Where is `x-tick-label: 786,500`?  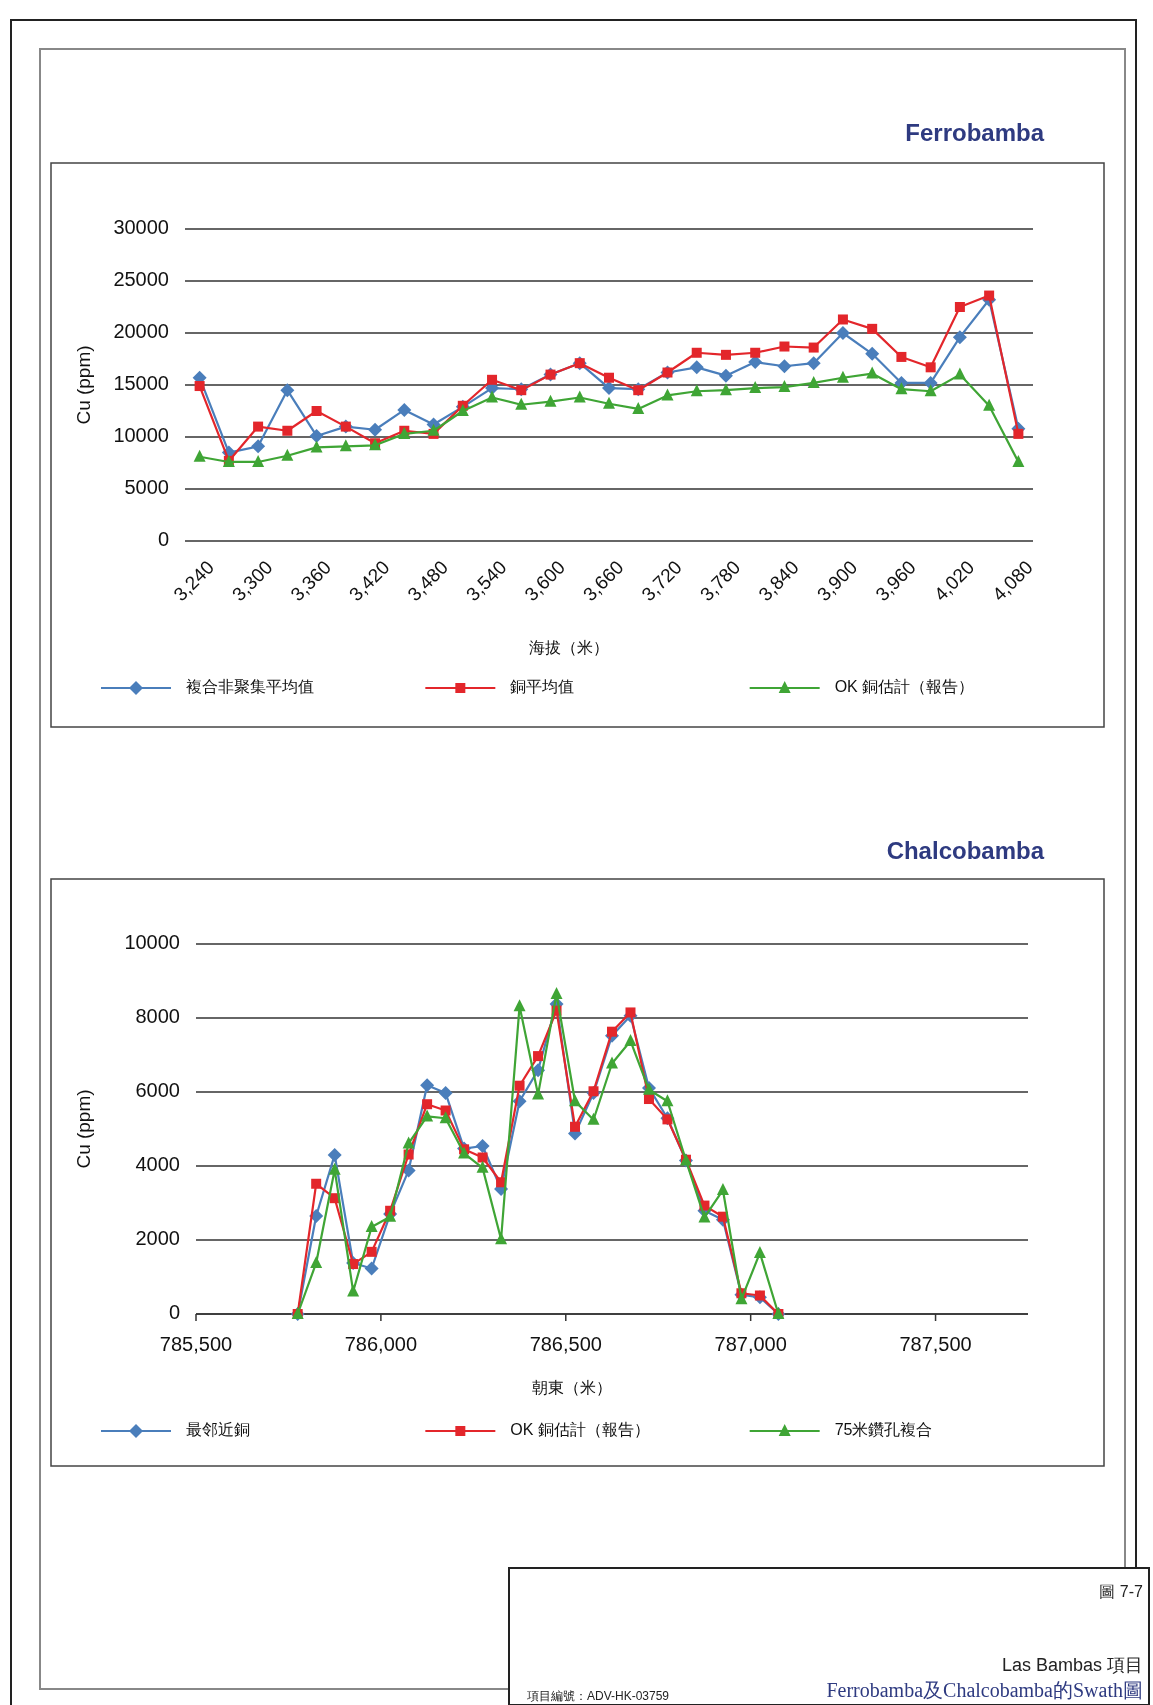 x-tick-label: 786,500 is located at coordinates (565, 1344).